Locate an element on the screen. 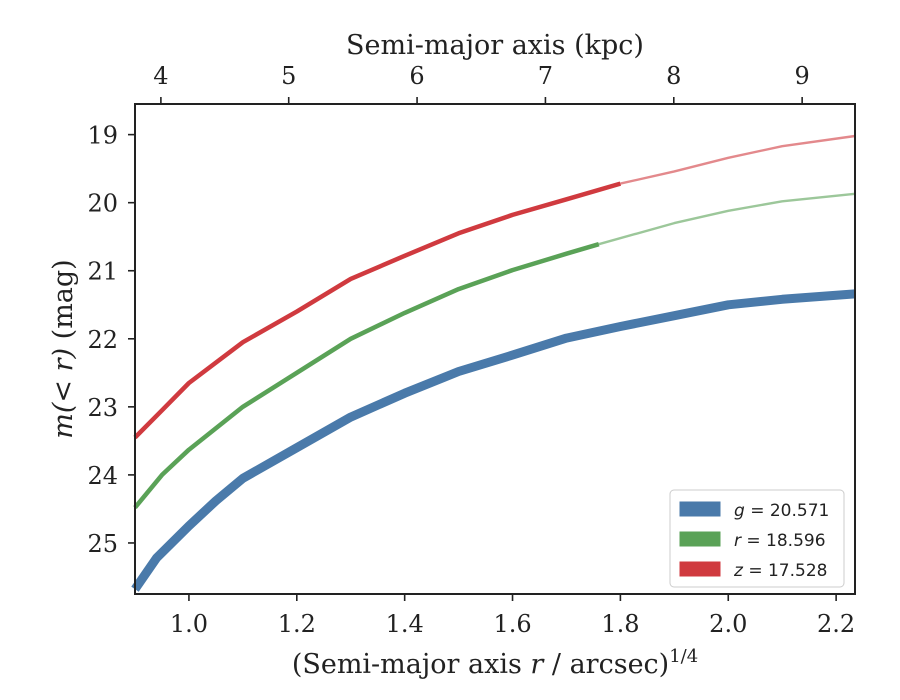 Image resolution: width=900 pixels, height=700 pixels. top-axis: 4 5 6 7 8 9 is located at coordinates (481, 83).